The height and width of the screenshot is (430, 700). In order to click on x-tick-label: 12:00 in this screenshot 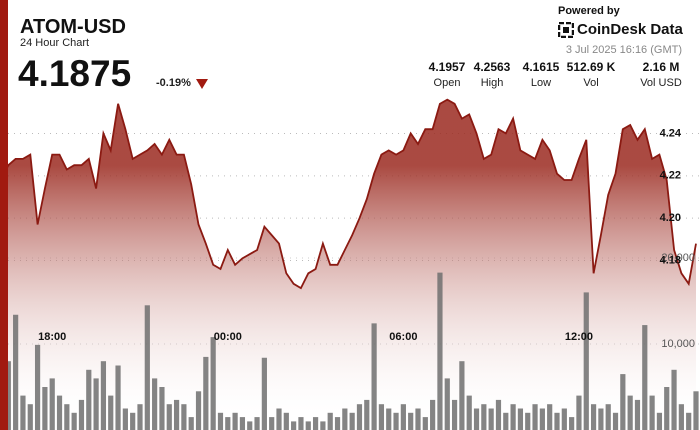, I will do `click(579, 337)`.